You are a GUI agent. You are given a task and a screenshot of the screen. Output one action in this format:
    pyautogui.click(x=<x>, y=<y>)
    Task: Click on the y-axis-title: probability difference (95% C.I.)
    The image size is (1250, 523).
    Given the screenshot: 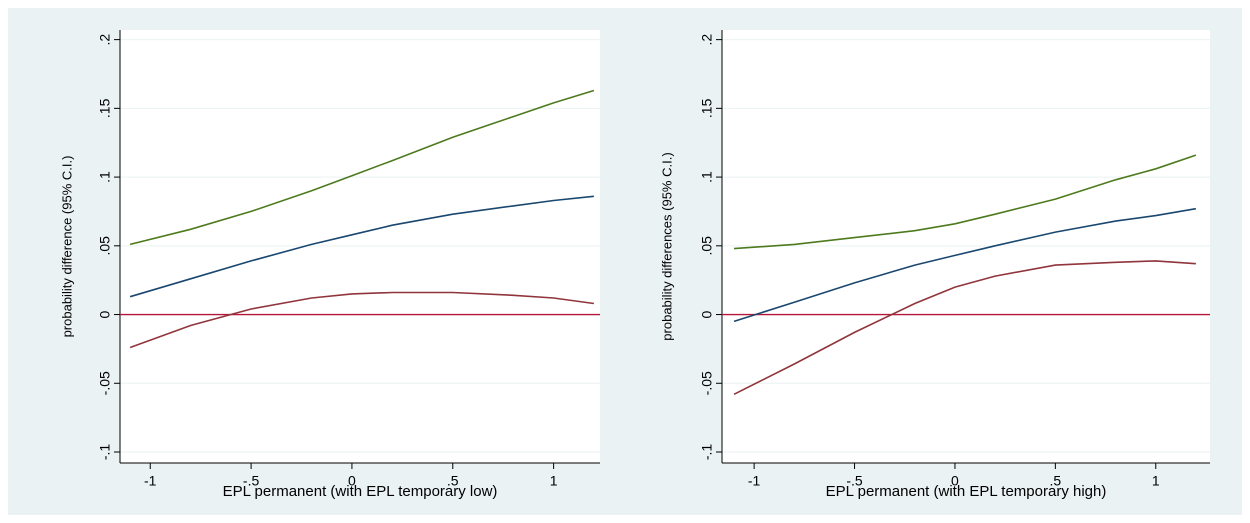 What is the action you would take?
    pyautogui.click(x=66, y=247)
    